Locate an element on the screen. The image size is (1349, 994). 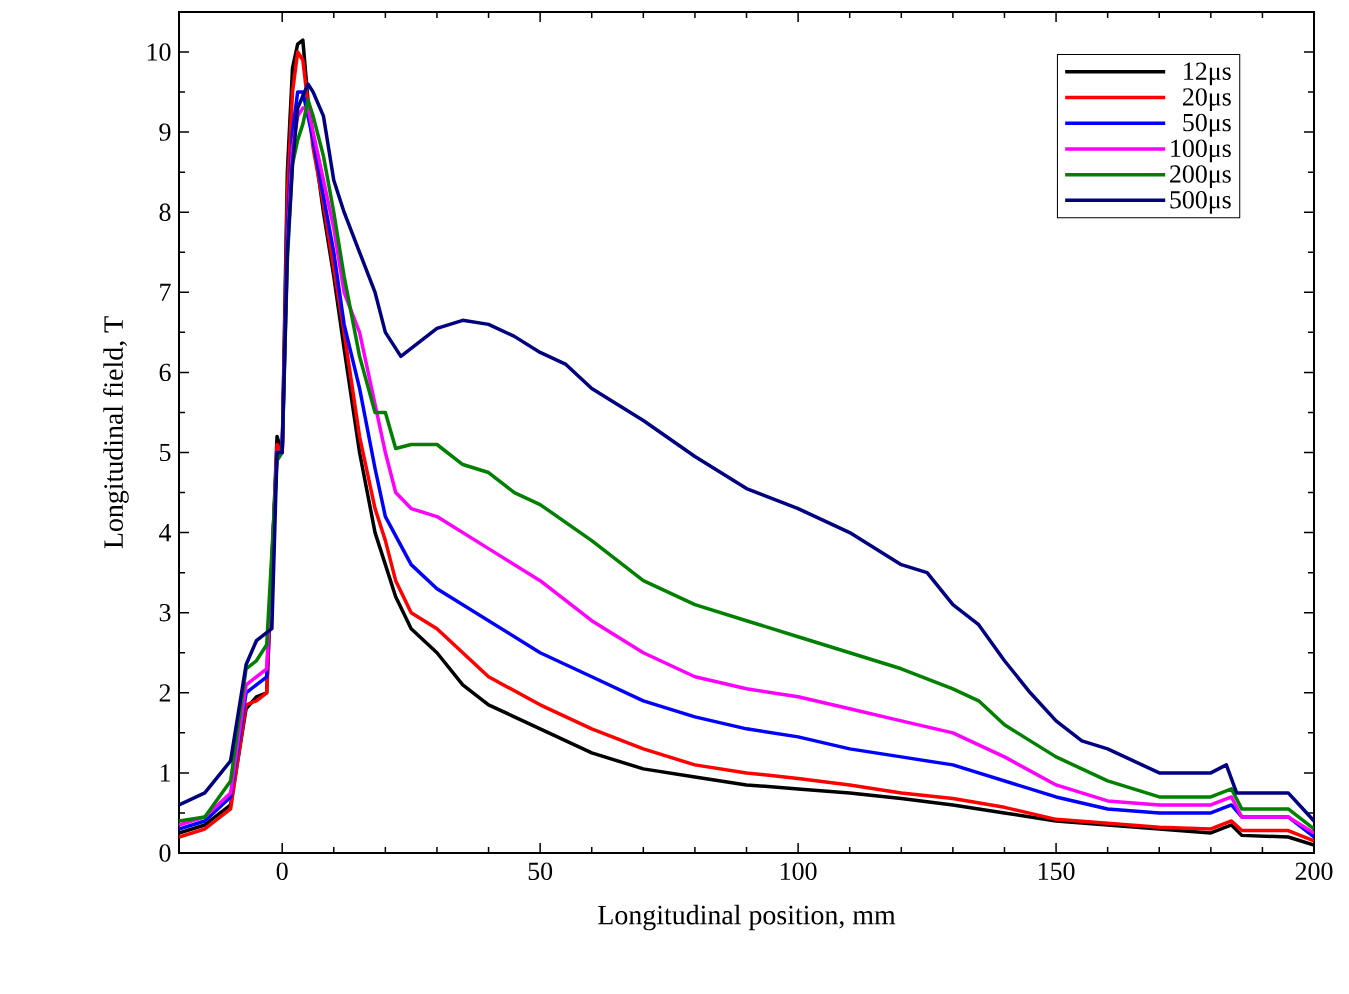
y-tick-label: 7 is located at coordinates (165, 292).